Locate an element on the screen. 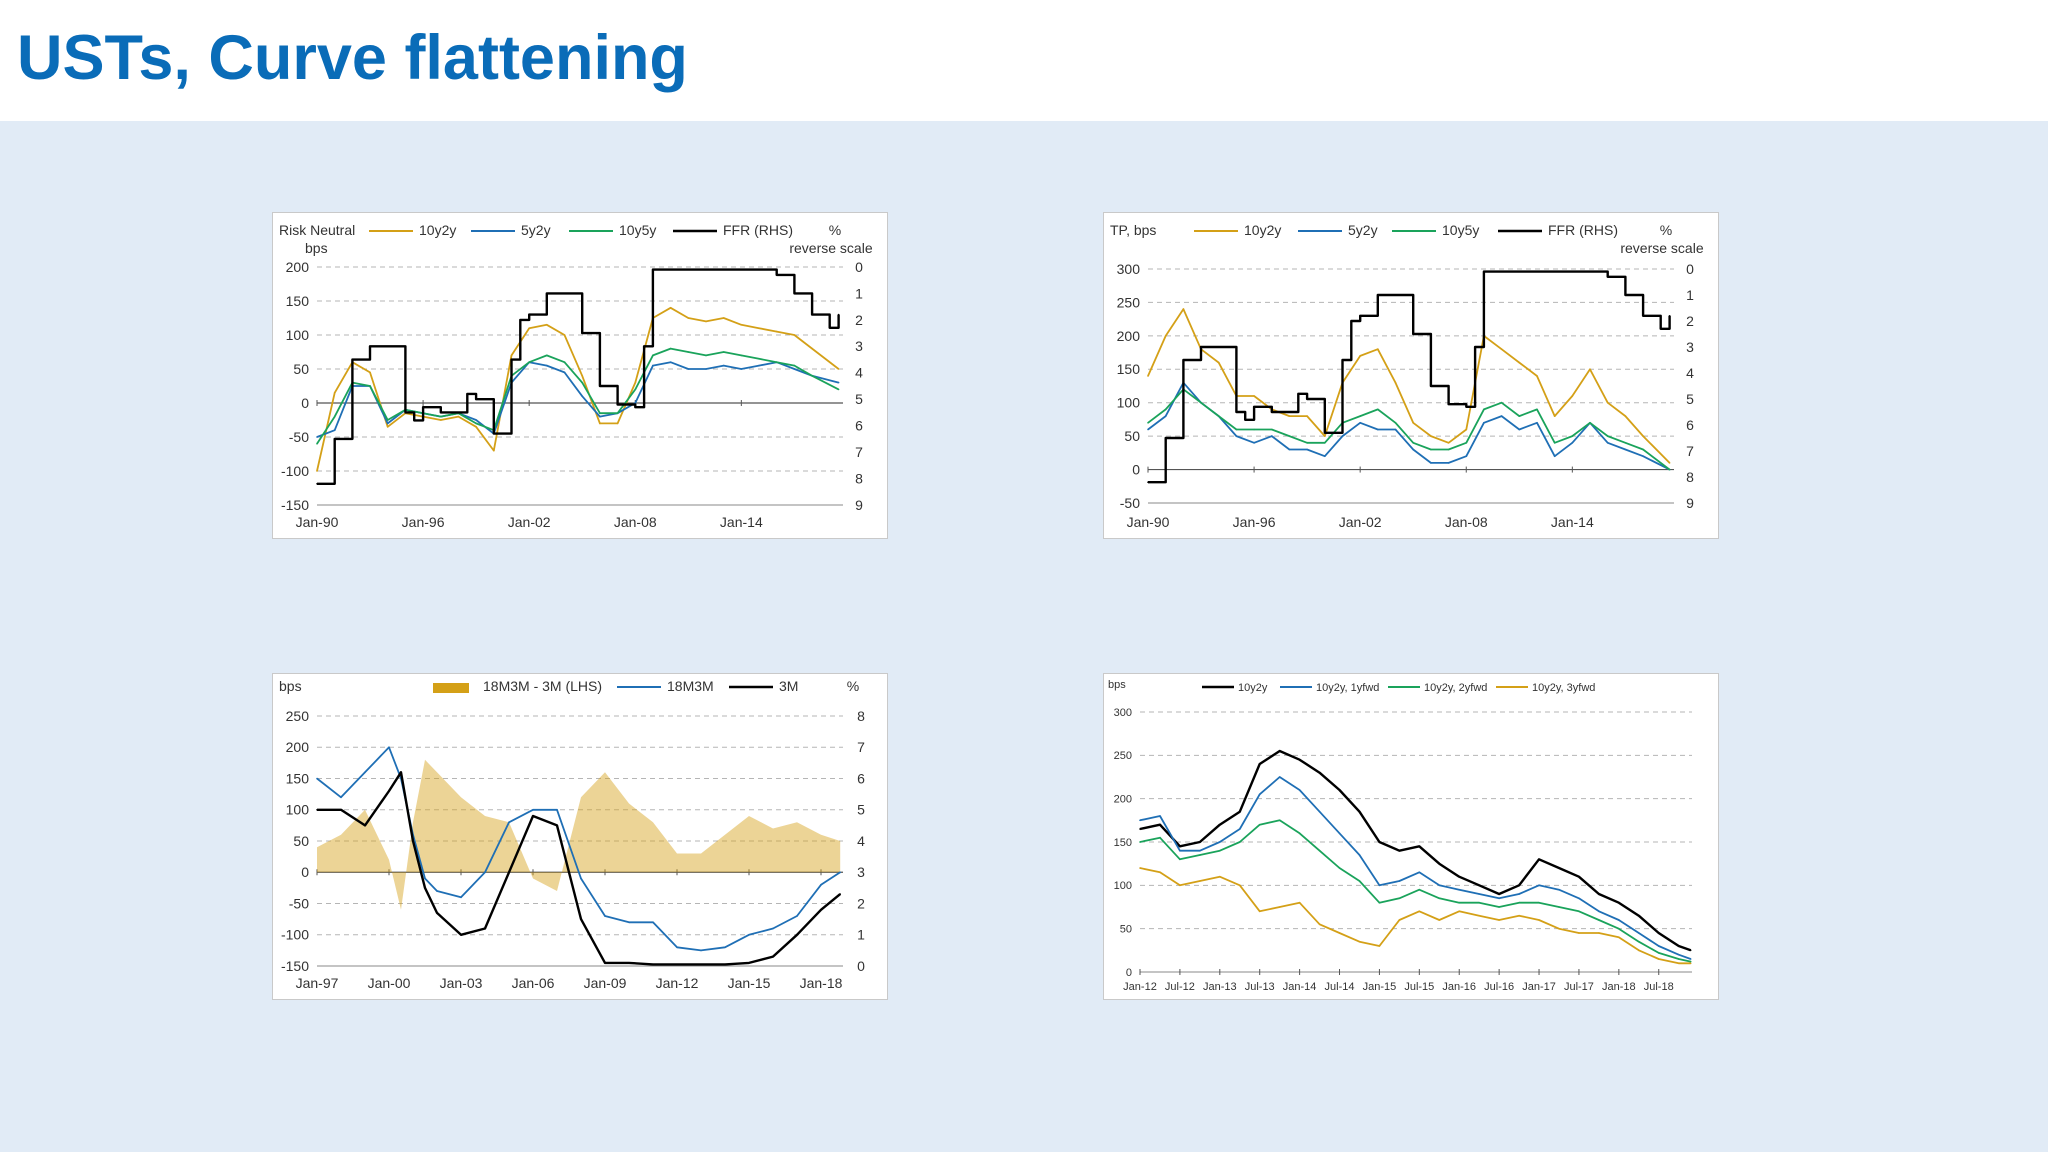  chart4-xtick-label: Jan-15 is located at coordinates (1380, 987).